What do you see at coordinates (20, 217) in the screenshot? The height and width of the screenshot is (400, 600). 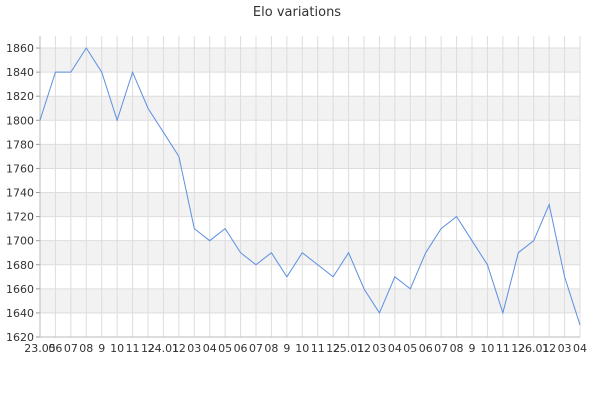 I see `y-tick-label: 1720` at bounding box center [20, 217].